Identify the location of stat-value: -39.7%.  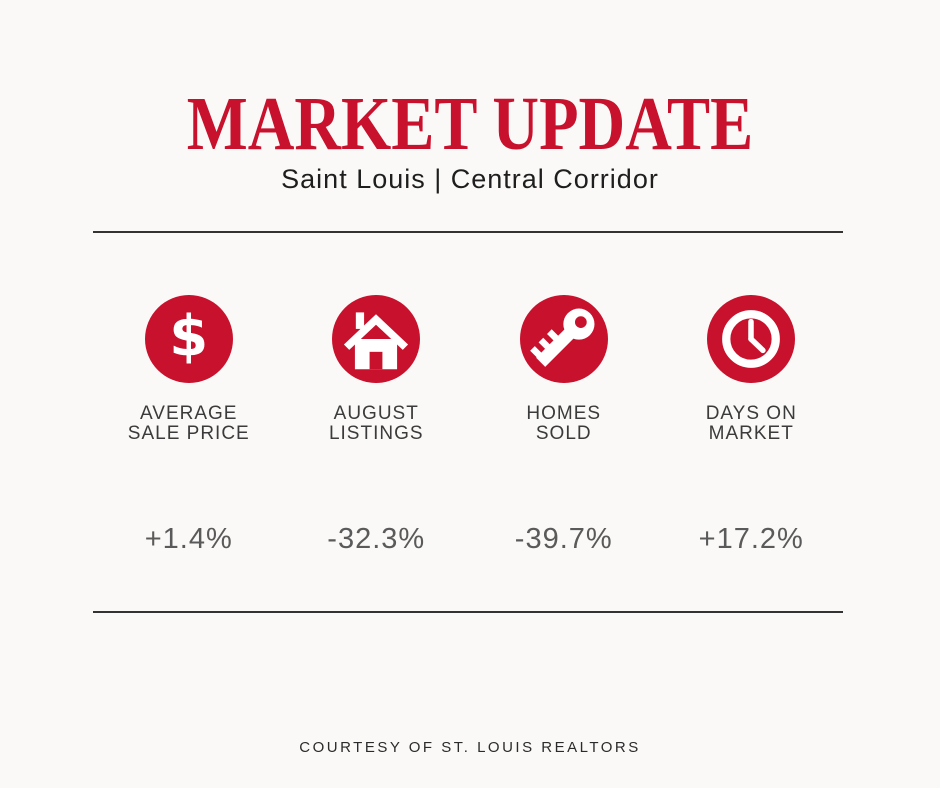
(563, 539).